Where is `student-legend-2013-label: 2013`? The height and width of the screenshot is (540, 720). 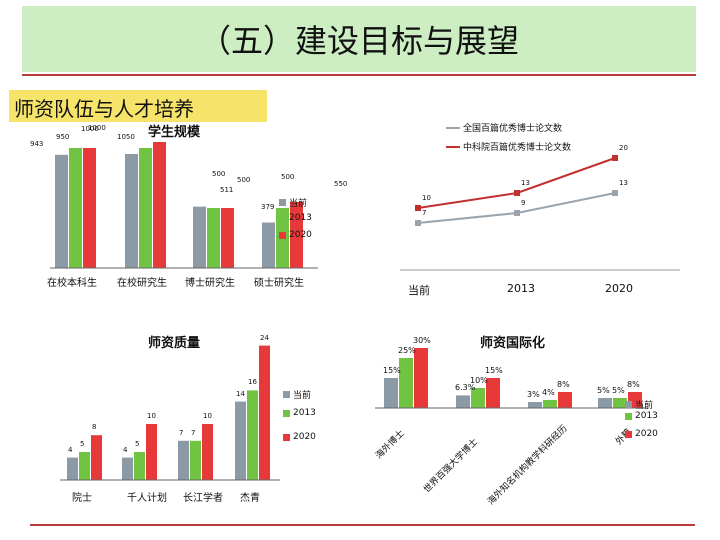 student-legend-2013-label: 2013 is located at coordinates (300, 218).